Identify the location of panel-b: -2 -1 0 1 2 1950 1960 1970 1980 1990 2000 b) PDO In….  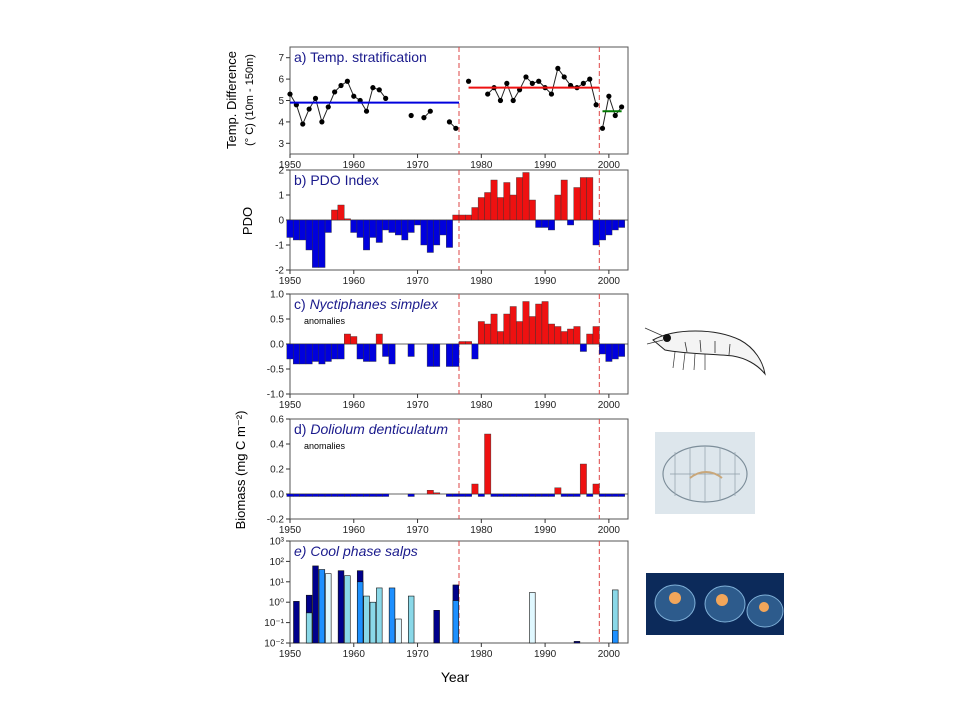
(452, 226).